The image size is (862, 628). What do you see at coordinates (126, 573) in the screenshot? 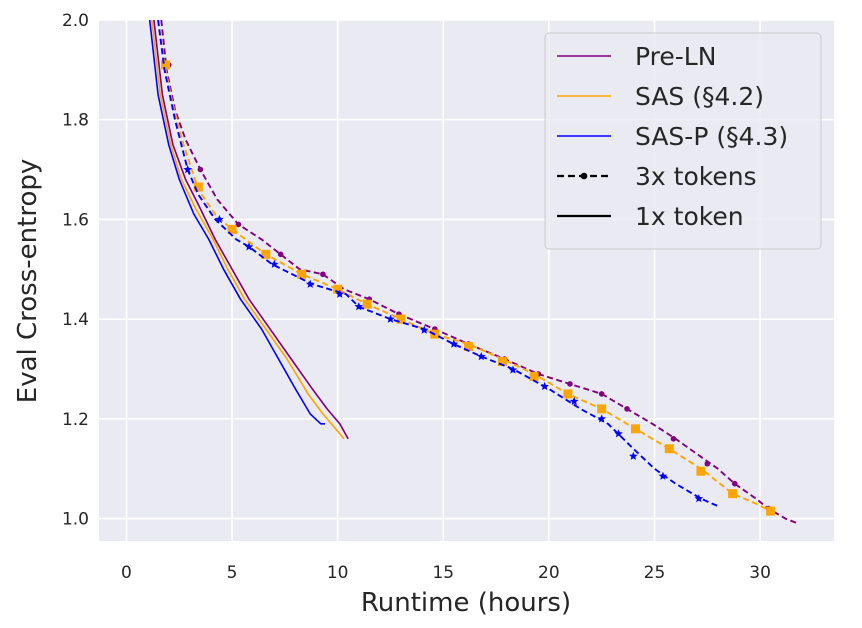
I see `x-tick-label: 0` at bounding box center [126, 573].